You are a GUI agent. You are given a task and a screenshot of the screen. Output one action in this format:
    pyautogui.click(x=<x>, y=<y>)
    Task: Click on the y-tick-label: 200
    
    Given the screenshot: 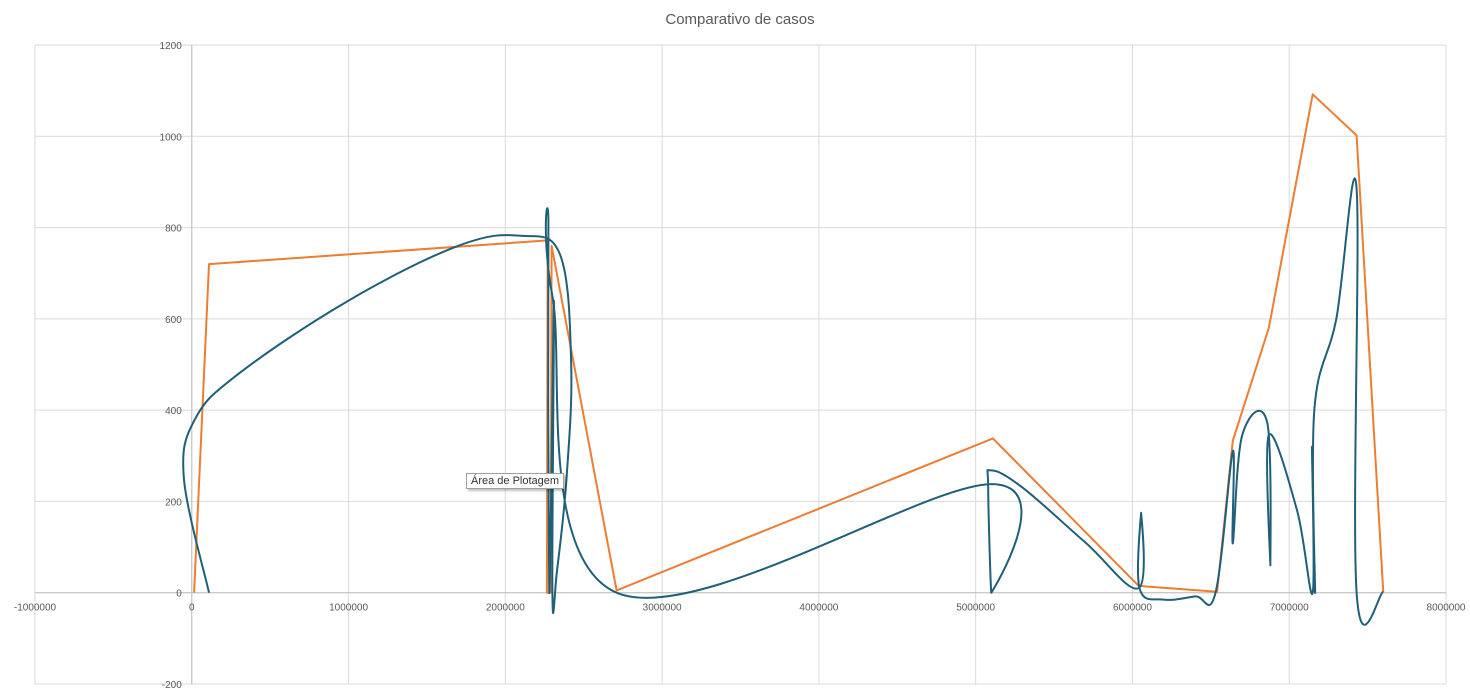 What is the action you would take?
    pyautogui.click(x=173, y=502)
    